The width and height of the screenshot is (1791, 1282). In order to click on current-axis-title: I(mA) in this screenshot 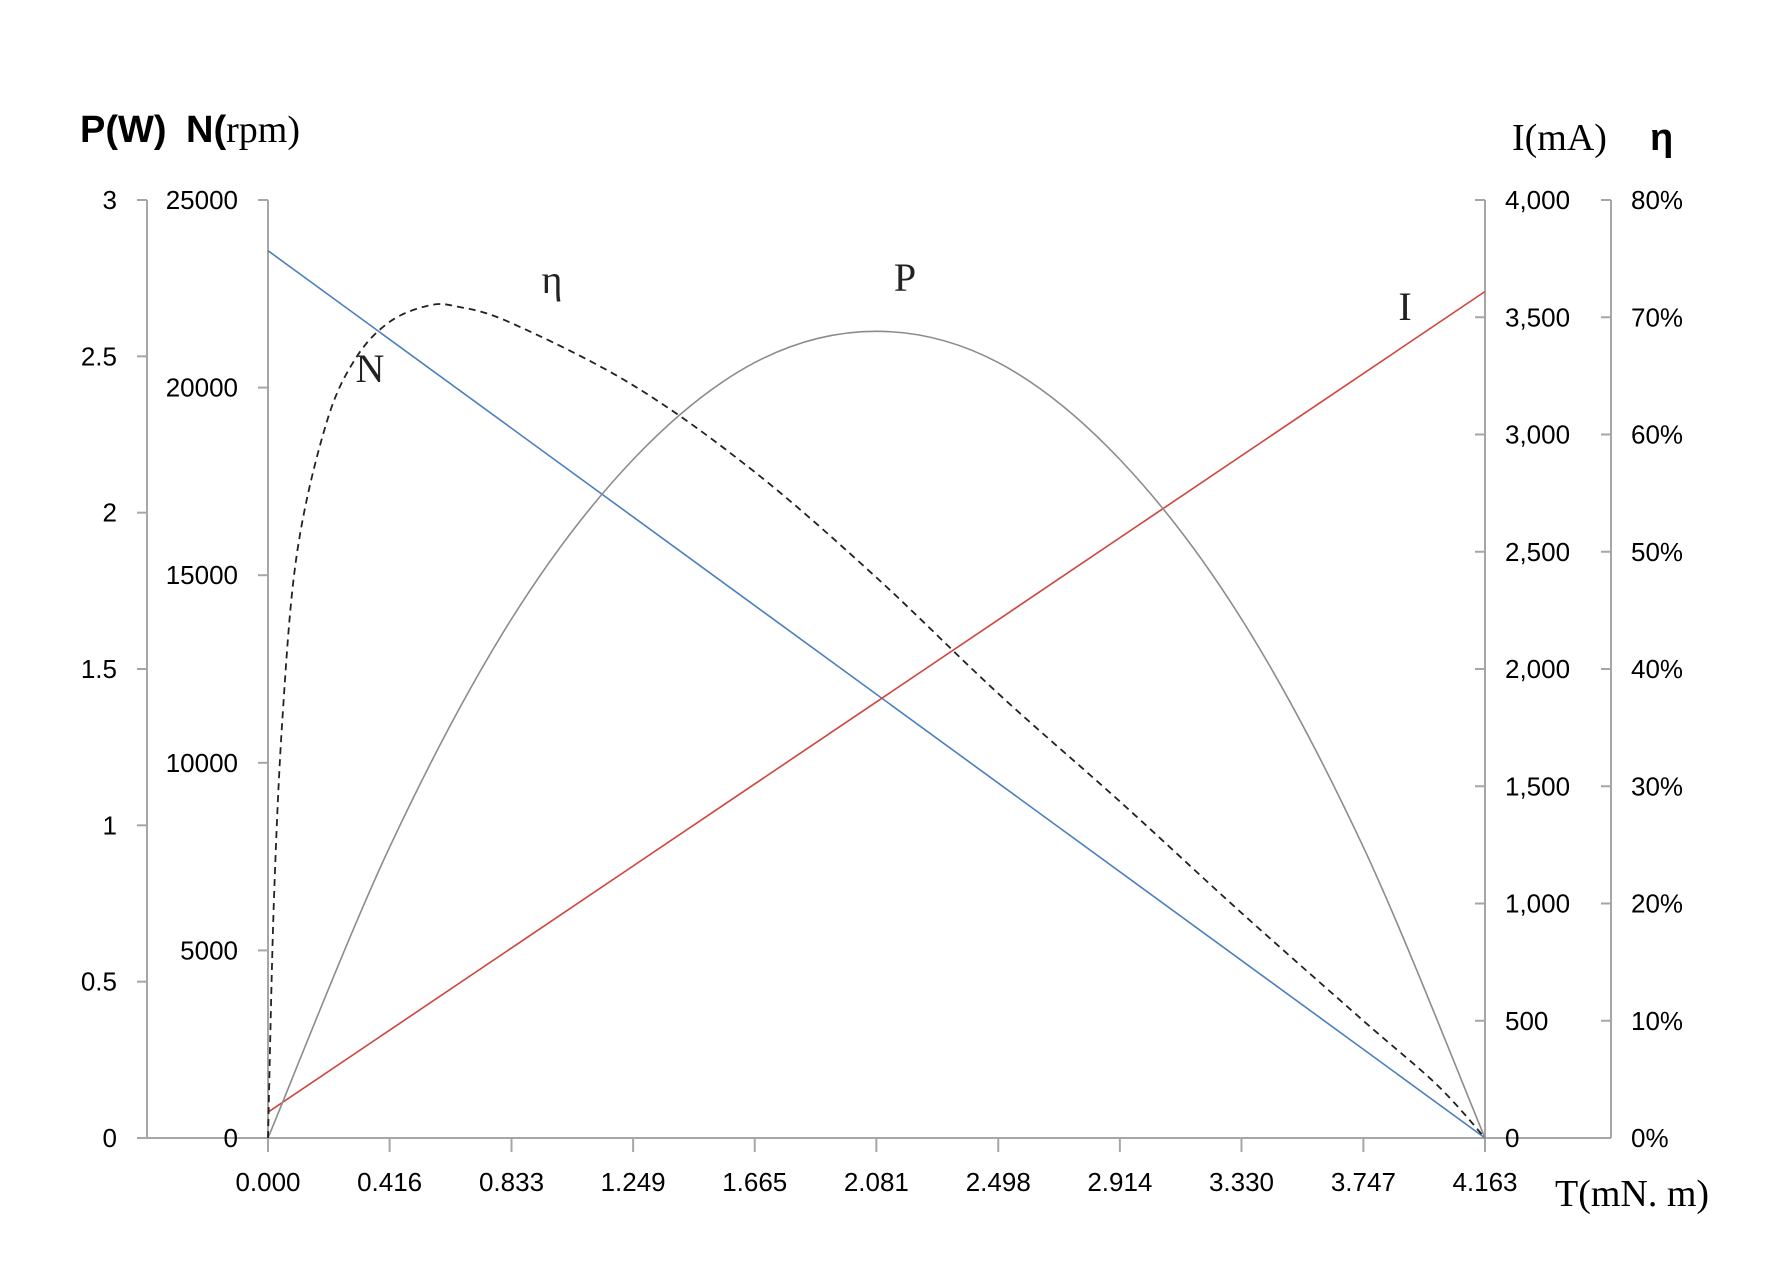, I will do `click(1559, 138)`.